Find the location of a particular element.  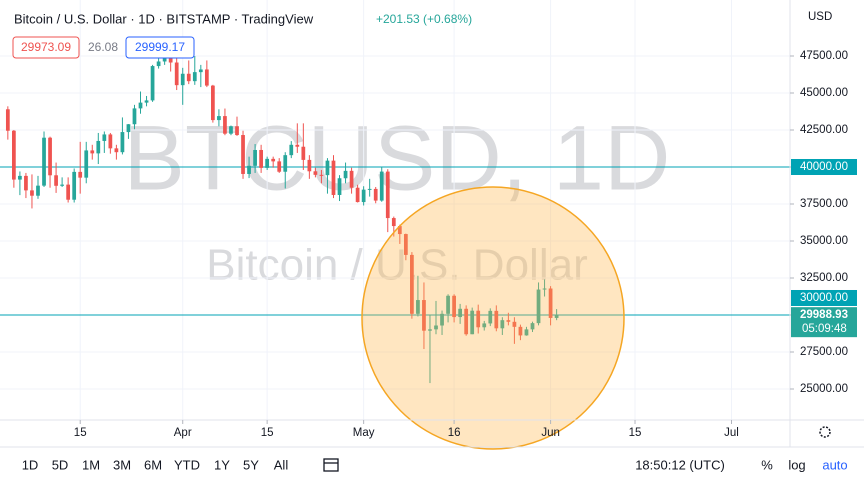

settings-icon is located at coordinates (825, 432).